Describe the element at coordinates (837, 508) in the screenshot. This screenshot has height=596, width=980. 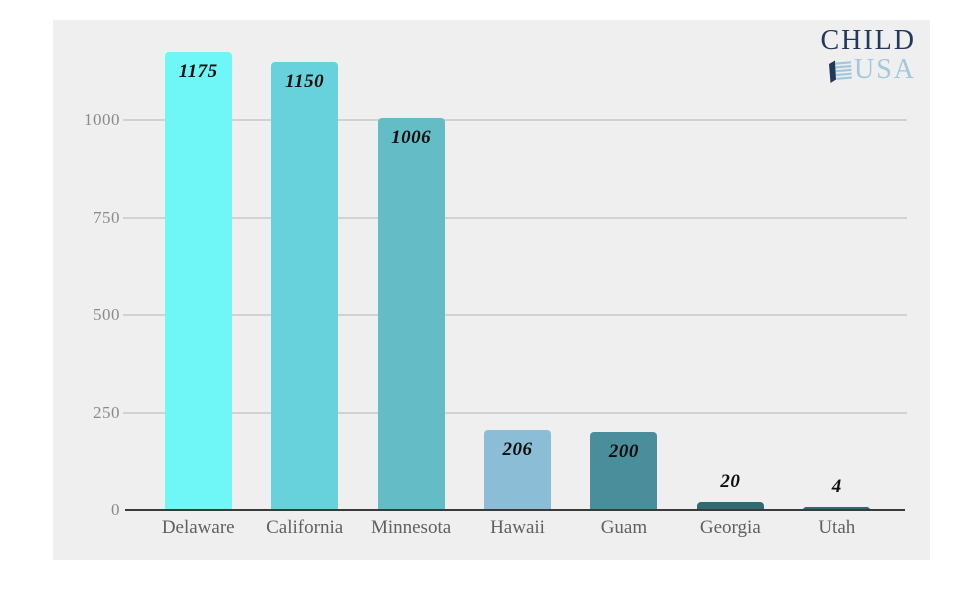
I see `bar-utah` at that location.